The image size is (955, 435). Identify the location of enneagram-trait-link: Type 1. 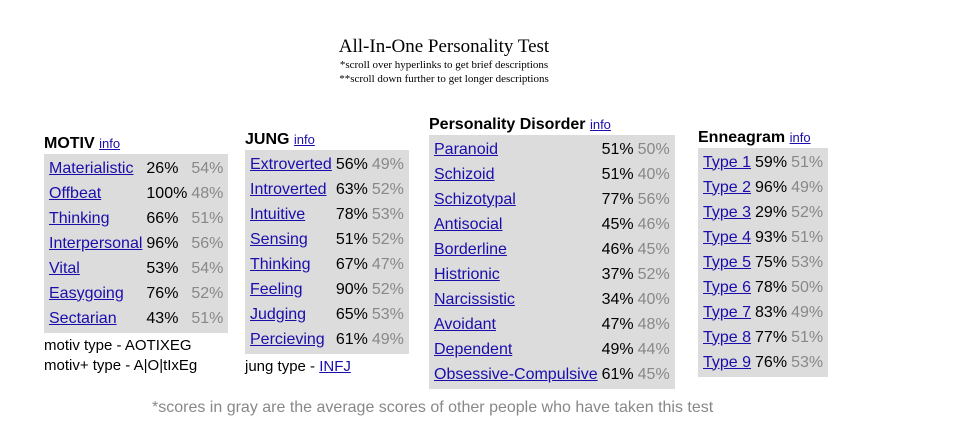
(727, 162).